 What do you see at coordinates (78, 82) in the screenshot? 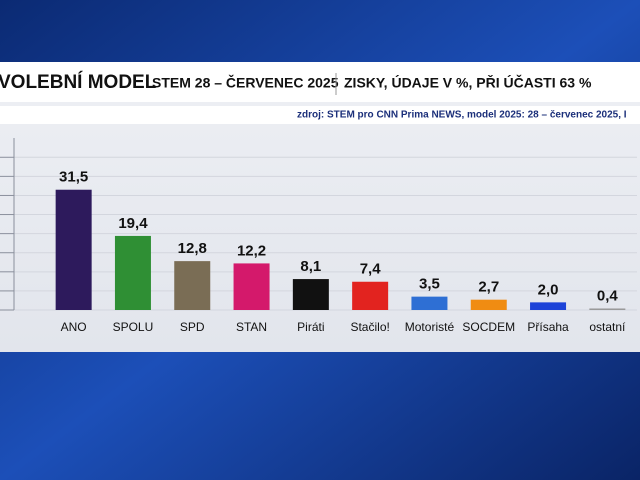
I see `chart-title: VOLEBNÍ MODEL` at bounding box center [78, 82].